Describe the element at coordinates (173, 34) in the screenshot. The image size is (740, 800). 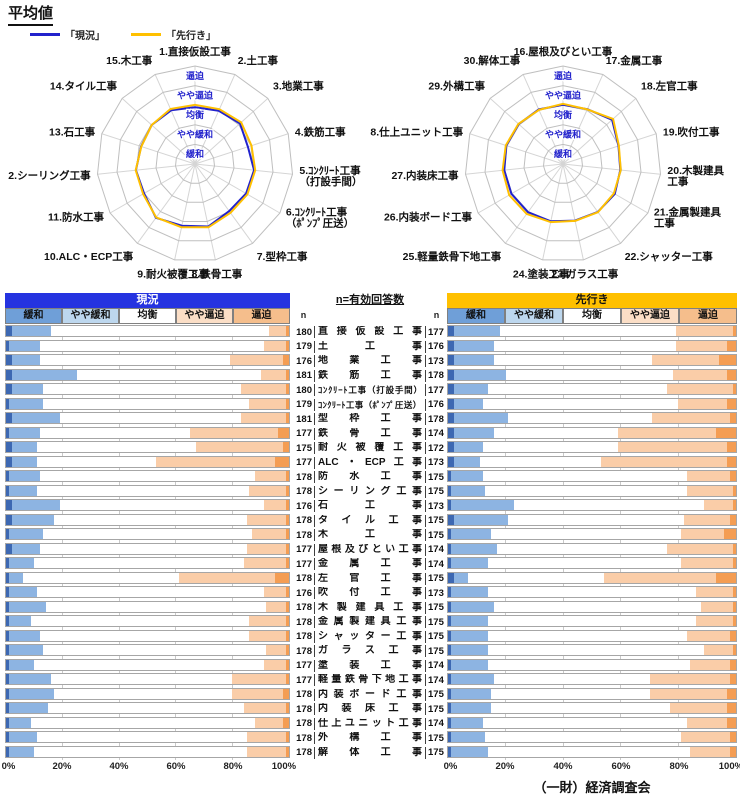
I see `legend-outlook: 「先行き」` at that location.